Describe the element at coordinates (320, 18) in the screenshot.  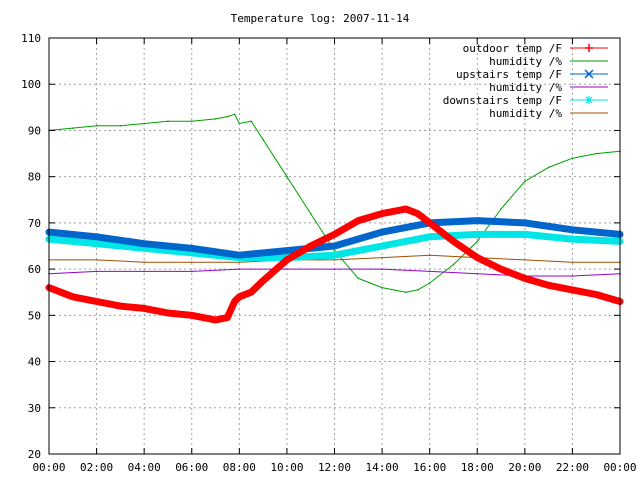
I see `chart-title: Temperature log: 2007-11-14` at that location.